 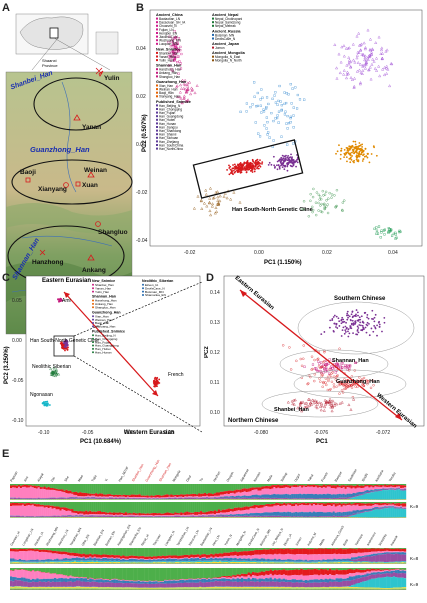 What do you see at coordinates (107, 43) in the screenshot?
I see `south-sea-inset` at bounding box center [107, 43].